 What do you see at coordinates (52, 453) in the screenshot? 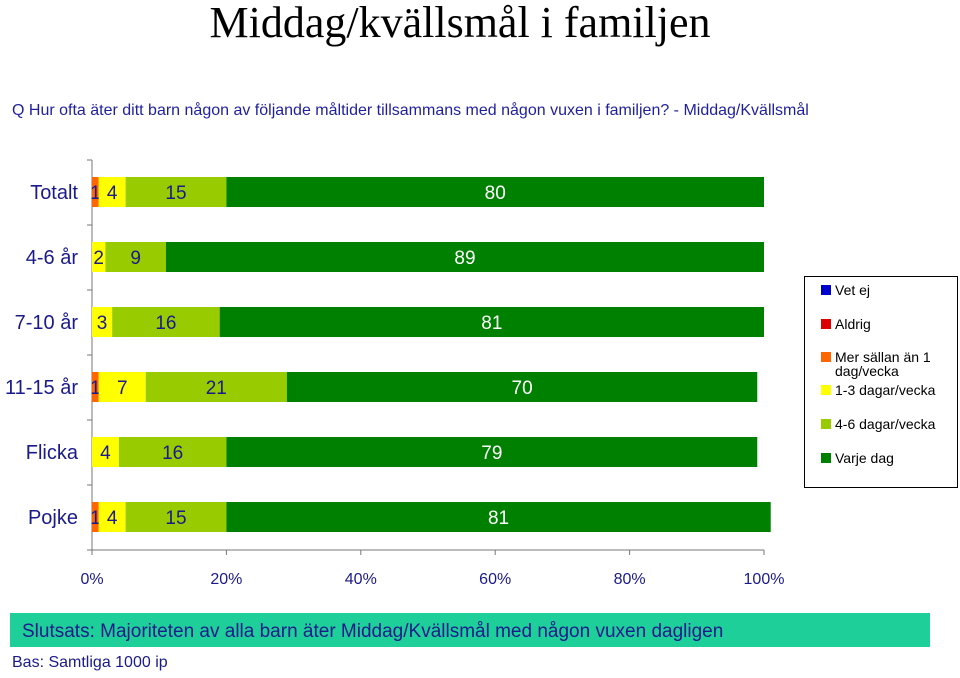
I see `category-label: Flicka` at bounding box center [52, 453].